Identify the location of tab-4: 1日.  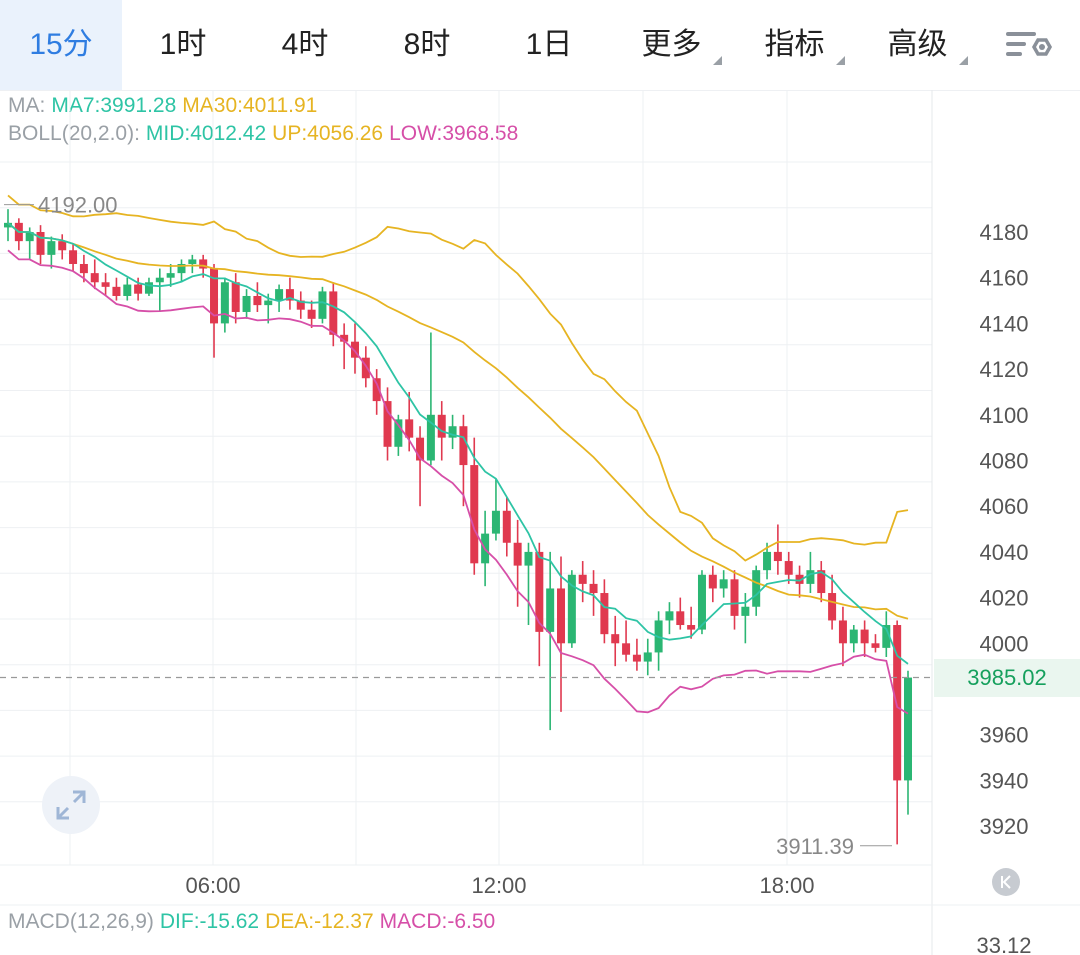
(549, 45).